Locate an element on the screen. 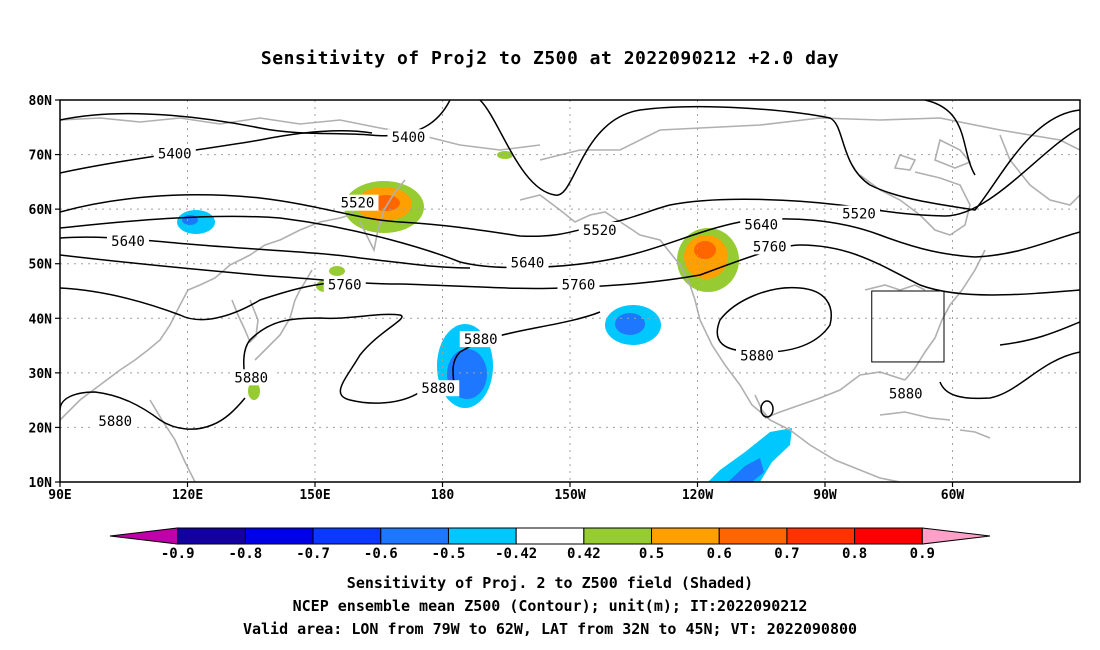  lat-tick-label: 30N is located at coordinates (41, 374).